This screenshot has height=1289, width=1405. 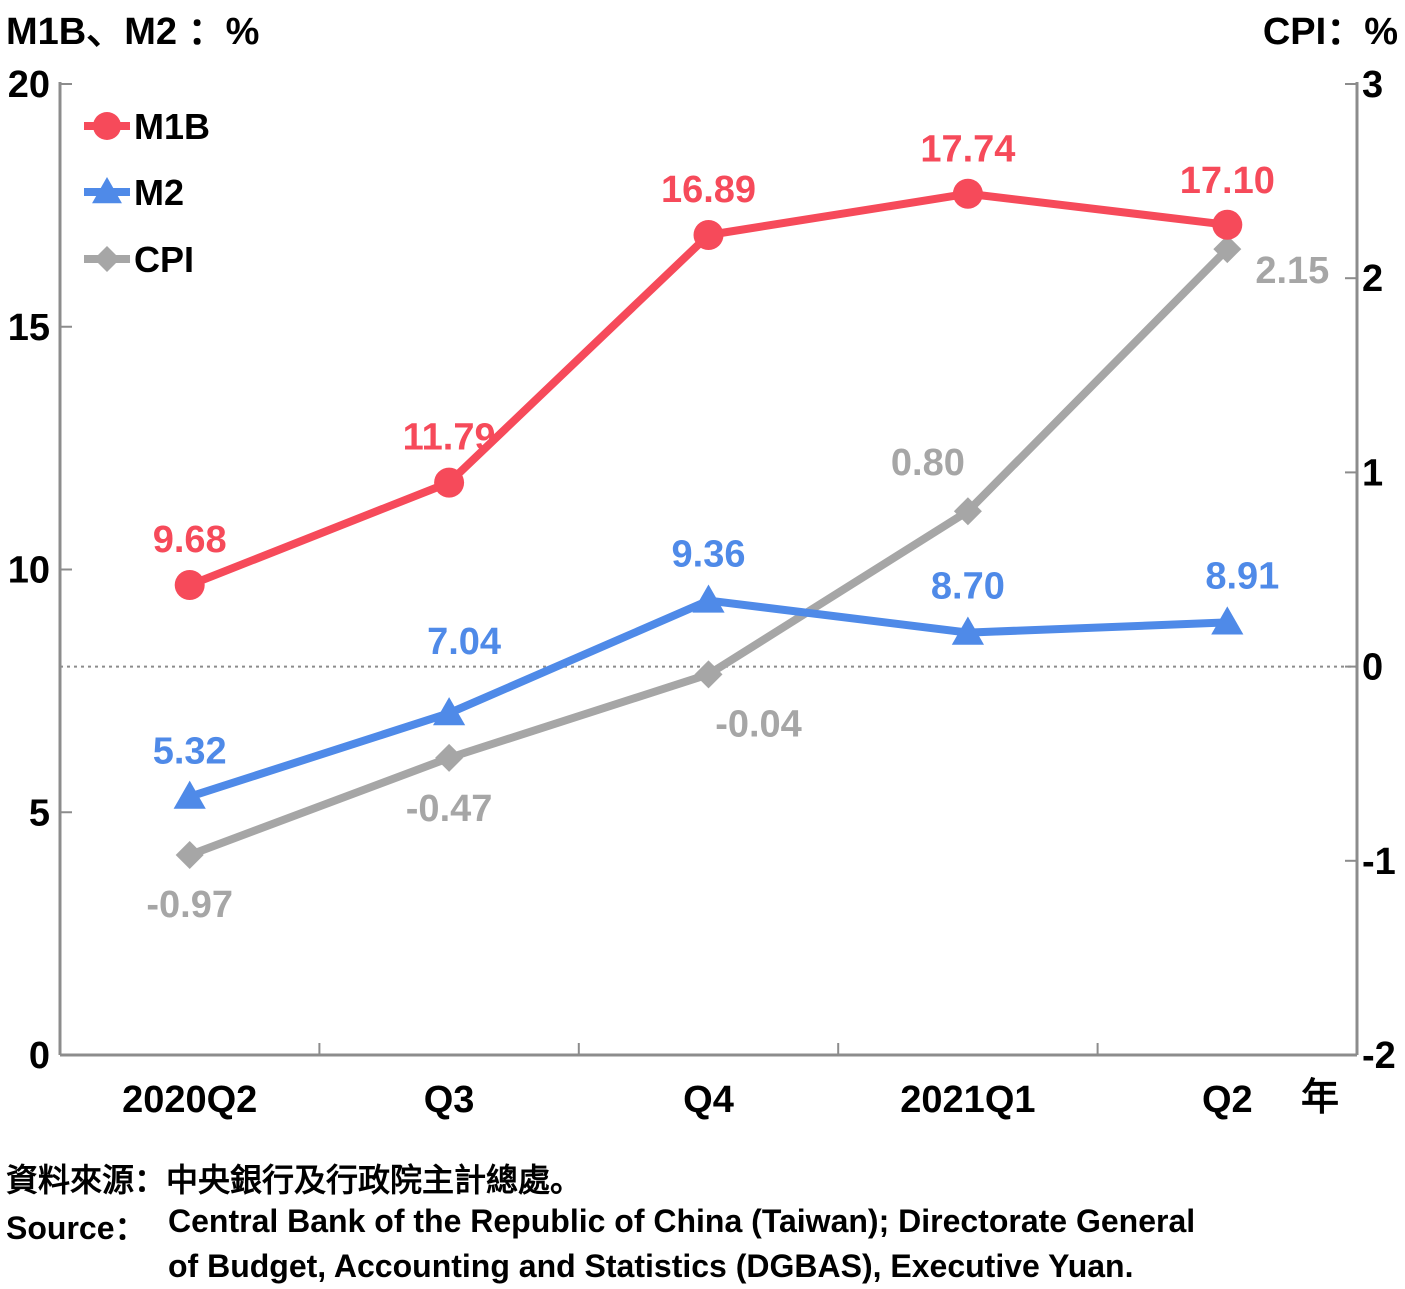 I want to click on right-tick-label: 1, so click(x=1372, y=473).